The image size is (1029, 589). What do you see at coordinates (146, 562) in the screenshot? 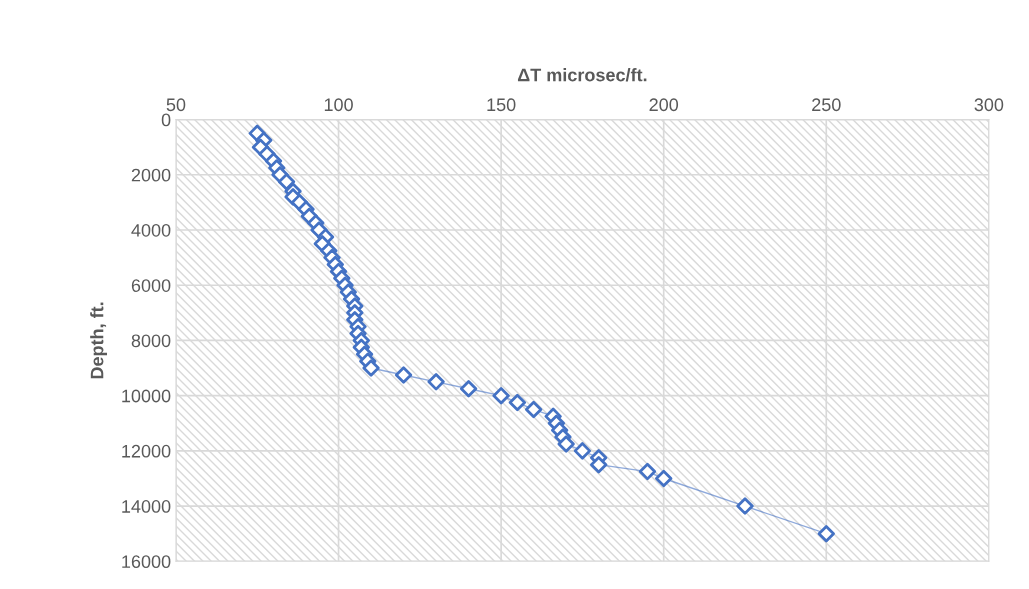
I see `y-tick-label: 16000` at bounding box center [146, 562].